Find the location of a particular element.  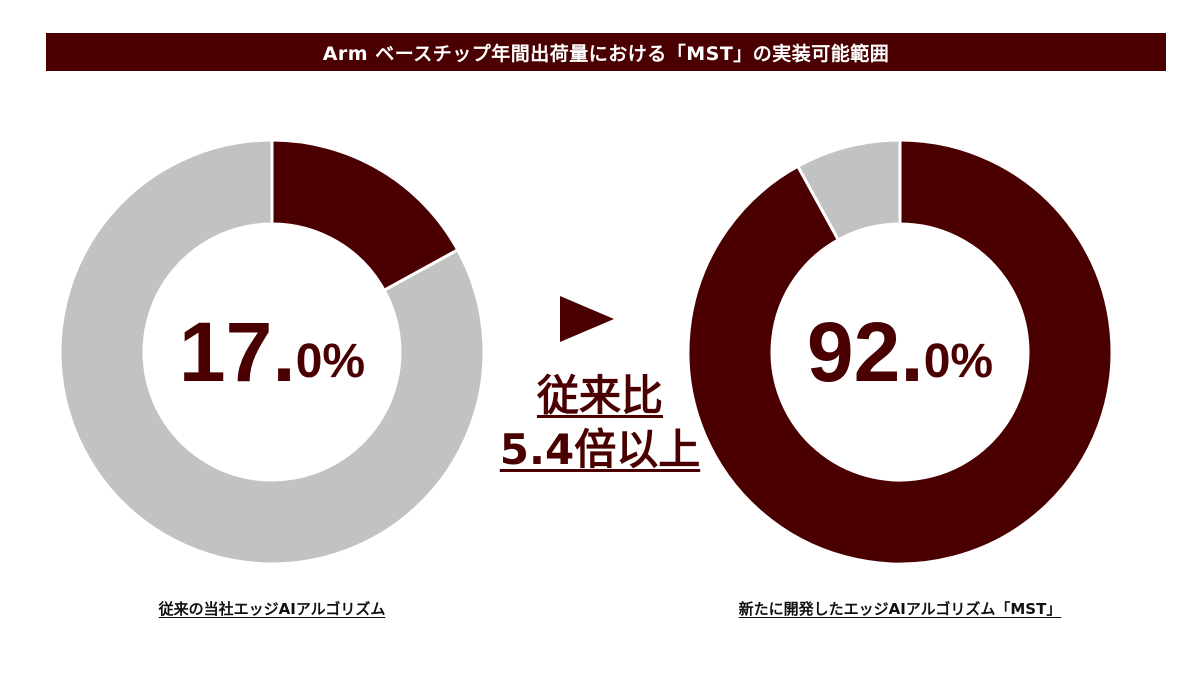

comparison-line-1: 従来比 is located at coordinates (599, 395).